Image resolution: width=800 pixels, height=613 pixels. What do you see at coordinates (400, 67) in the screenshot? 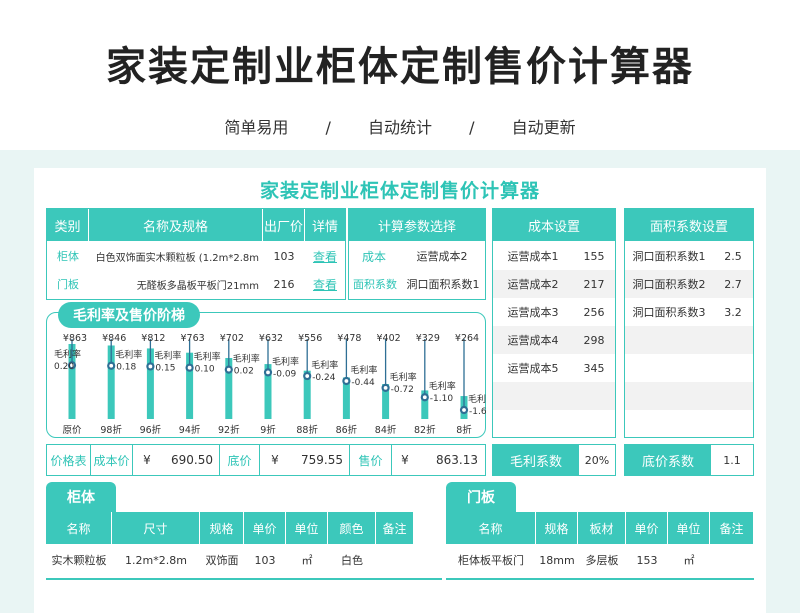
I see `page-title: 家装定制业柜体定制售价计算器` at bounding box center [400, 67].